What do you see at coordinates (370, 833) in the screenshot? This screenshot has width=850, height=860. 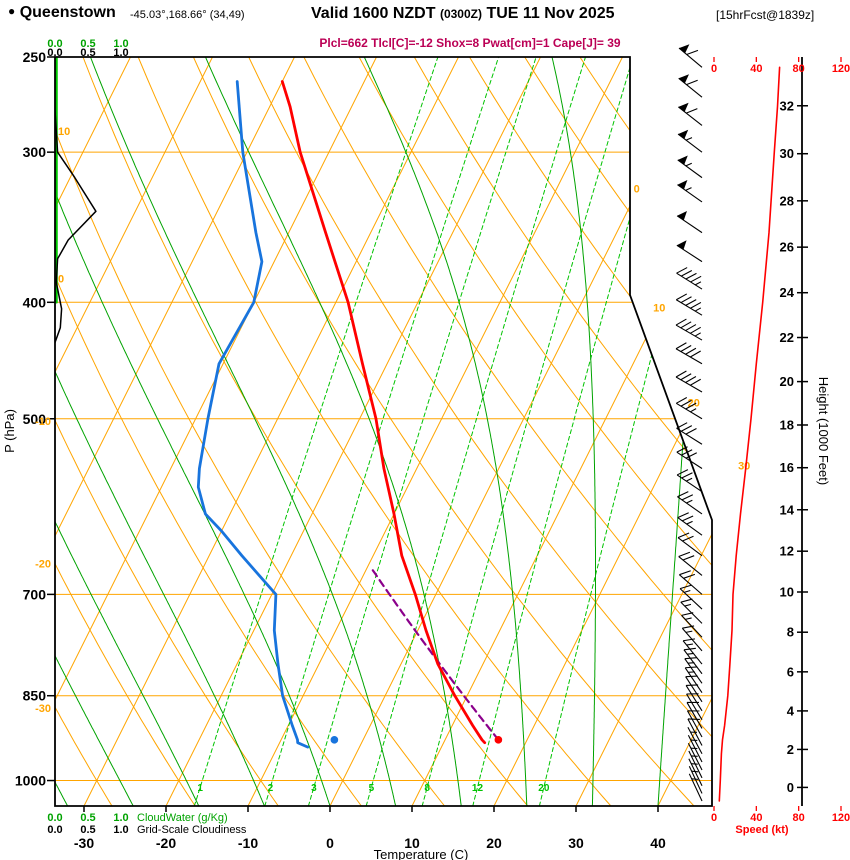 I see `temperature-axis: -30 -20 -10 0 10 20 30 40 Temperature (C)` at bounding box center [370, 833].